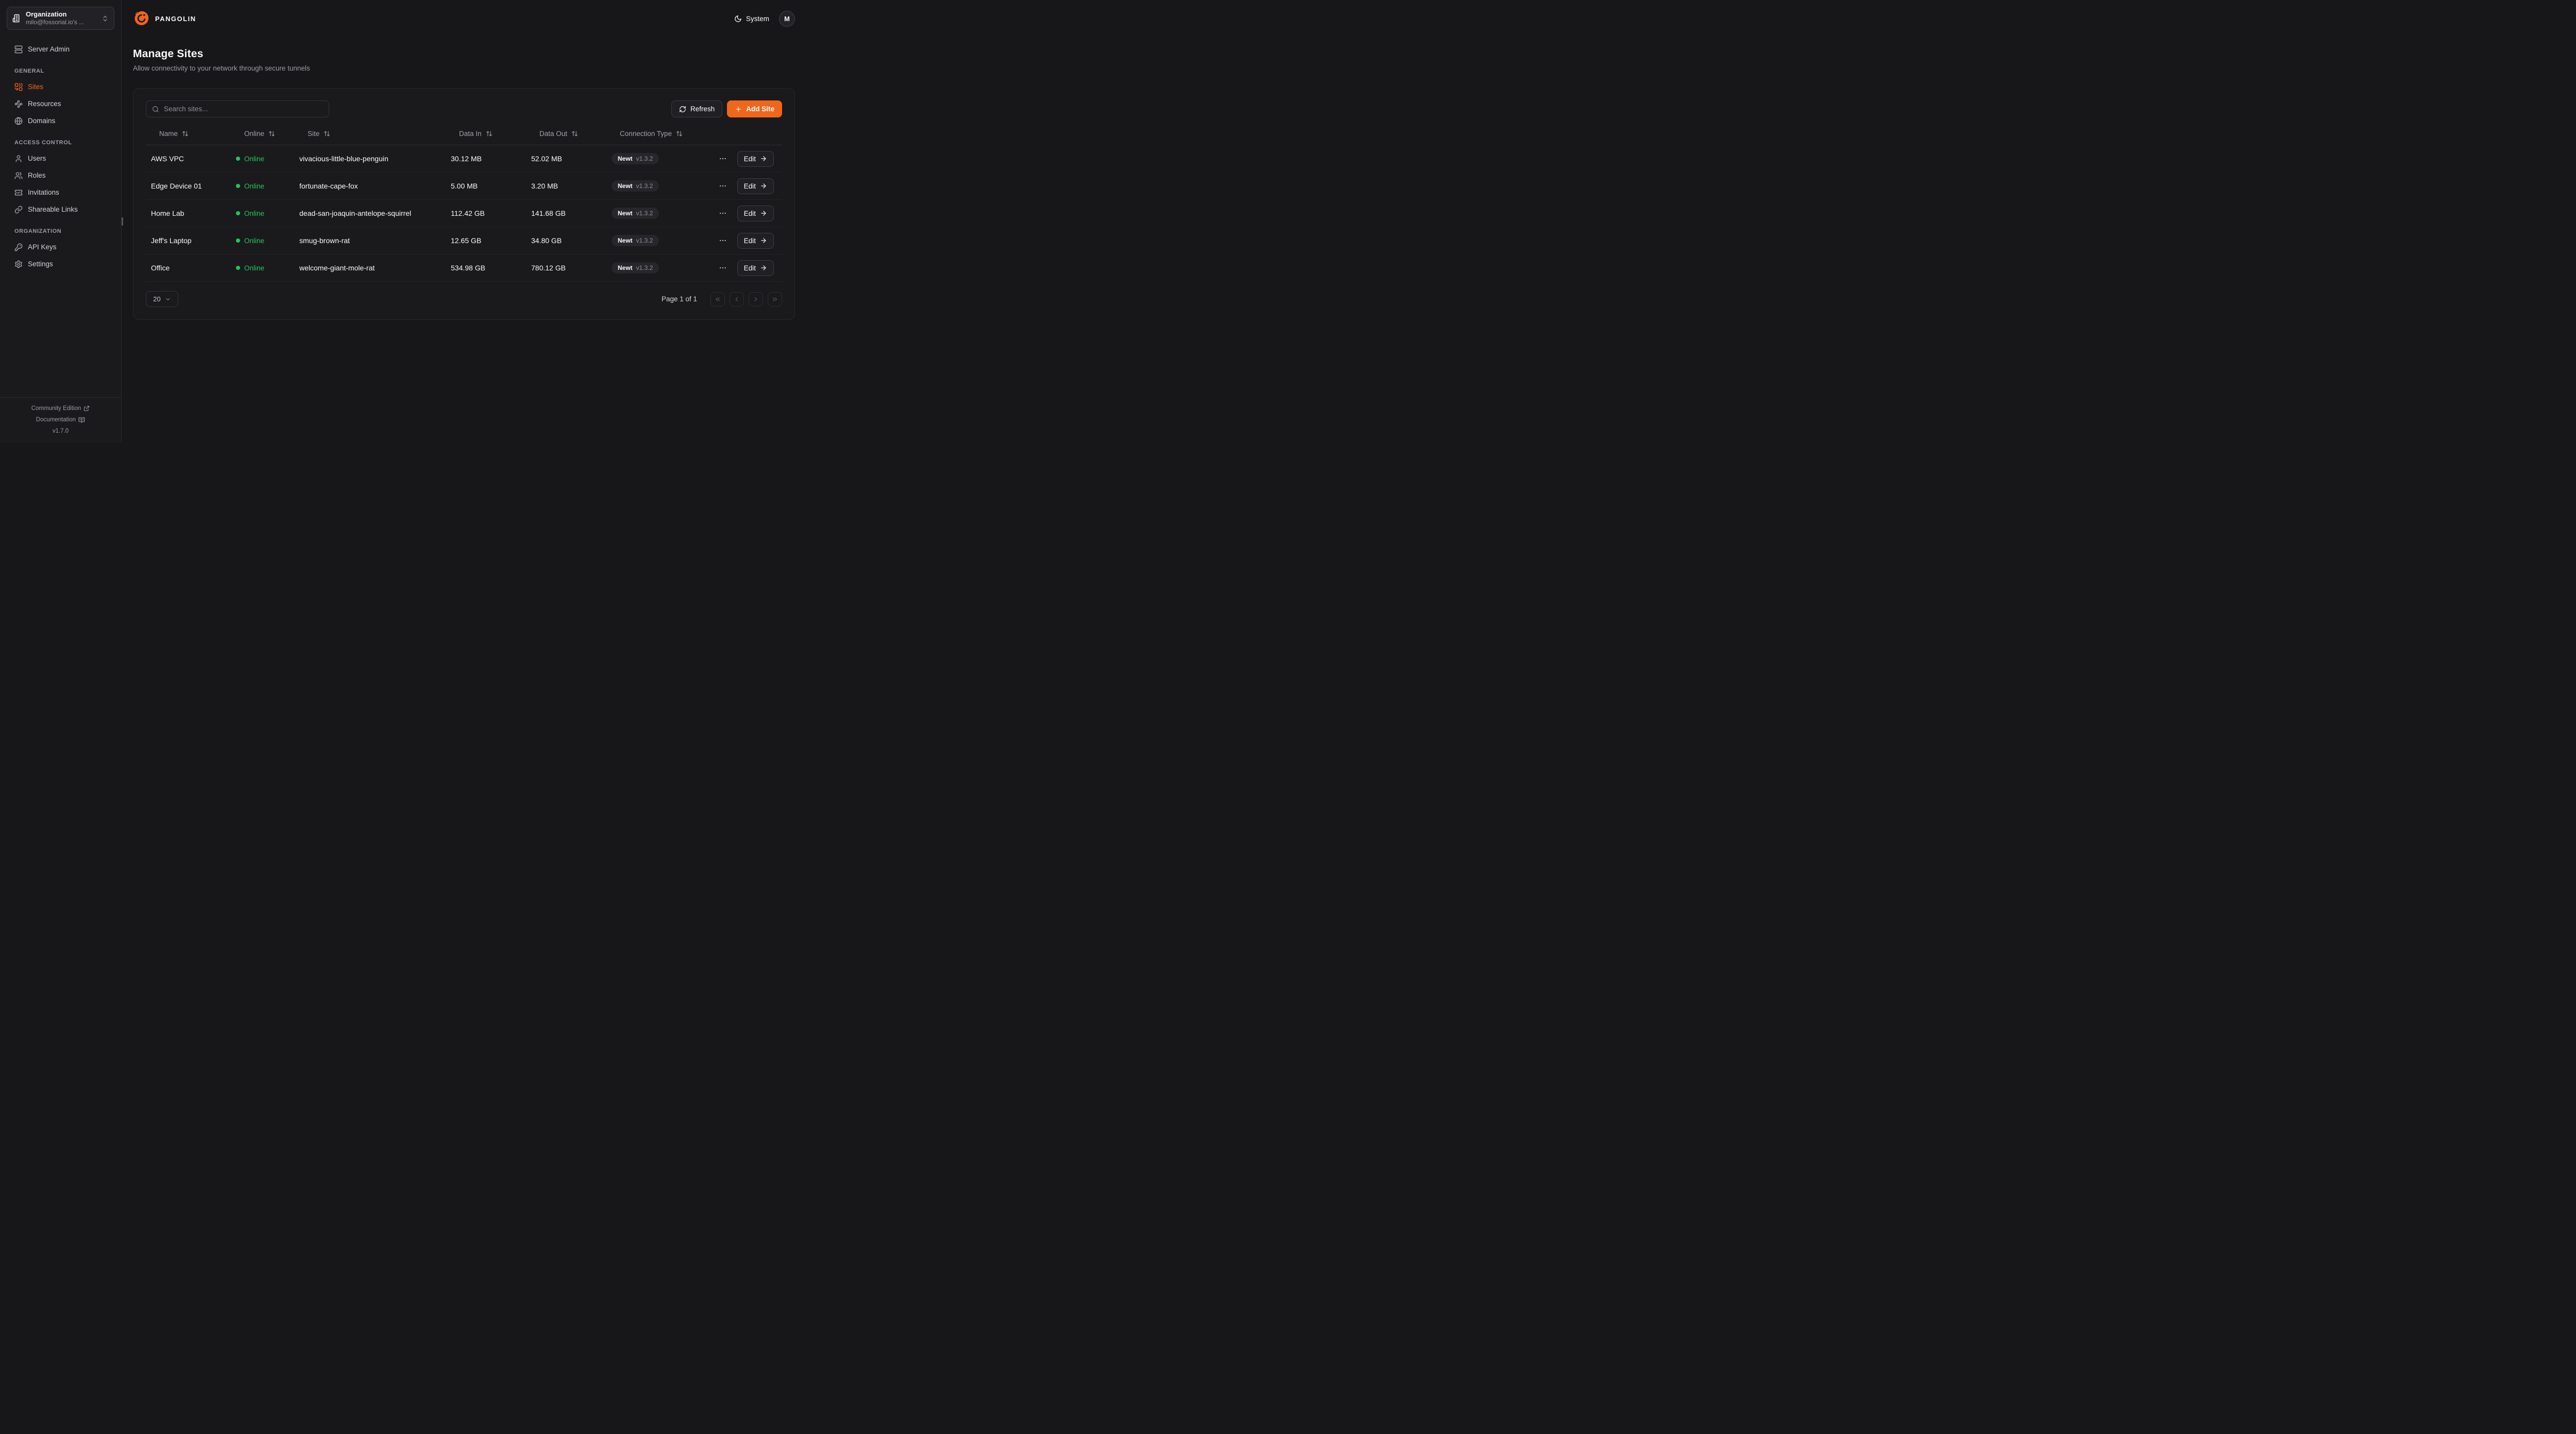  I want to click on sidebar-item-domains: Domains, so click(60, 120).